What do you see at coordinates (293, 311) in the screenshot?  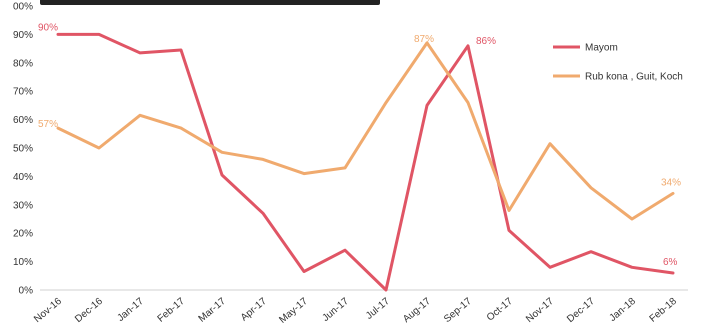 I see `x-tick-label: May-17` at bounding box center [293, 311].